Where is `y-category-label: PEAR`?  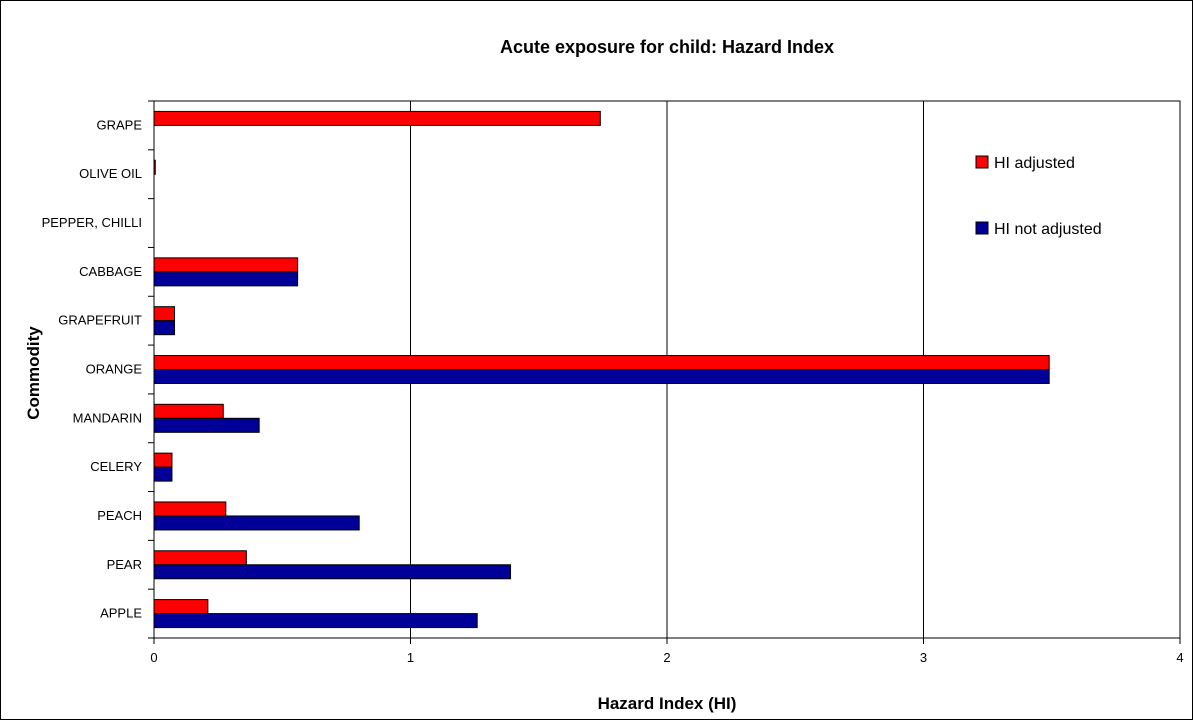 y-category-label: PEAR is located at coordinates (124, 564).